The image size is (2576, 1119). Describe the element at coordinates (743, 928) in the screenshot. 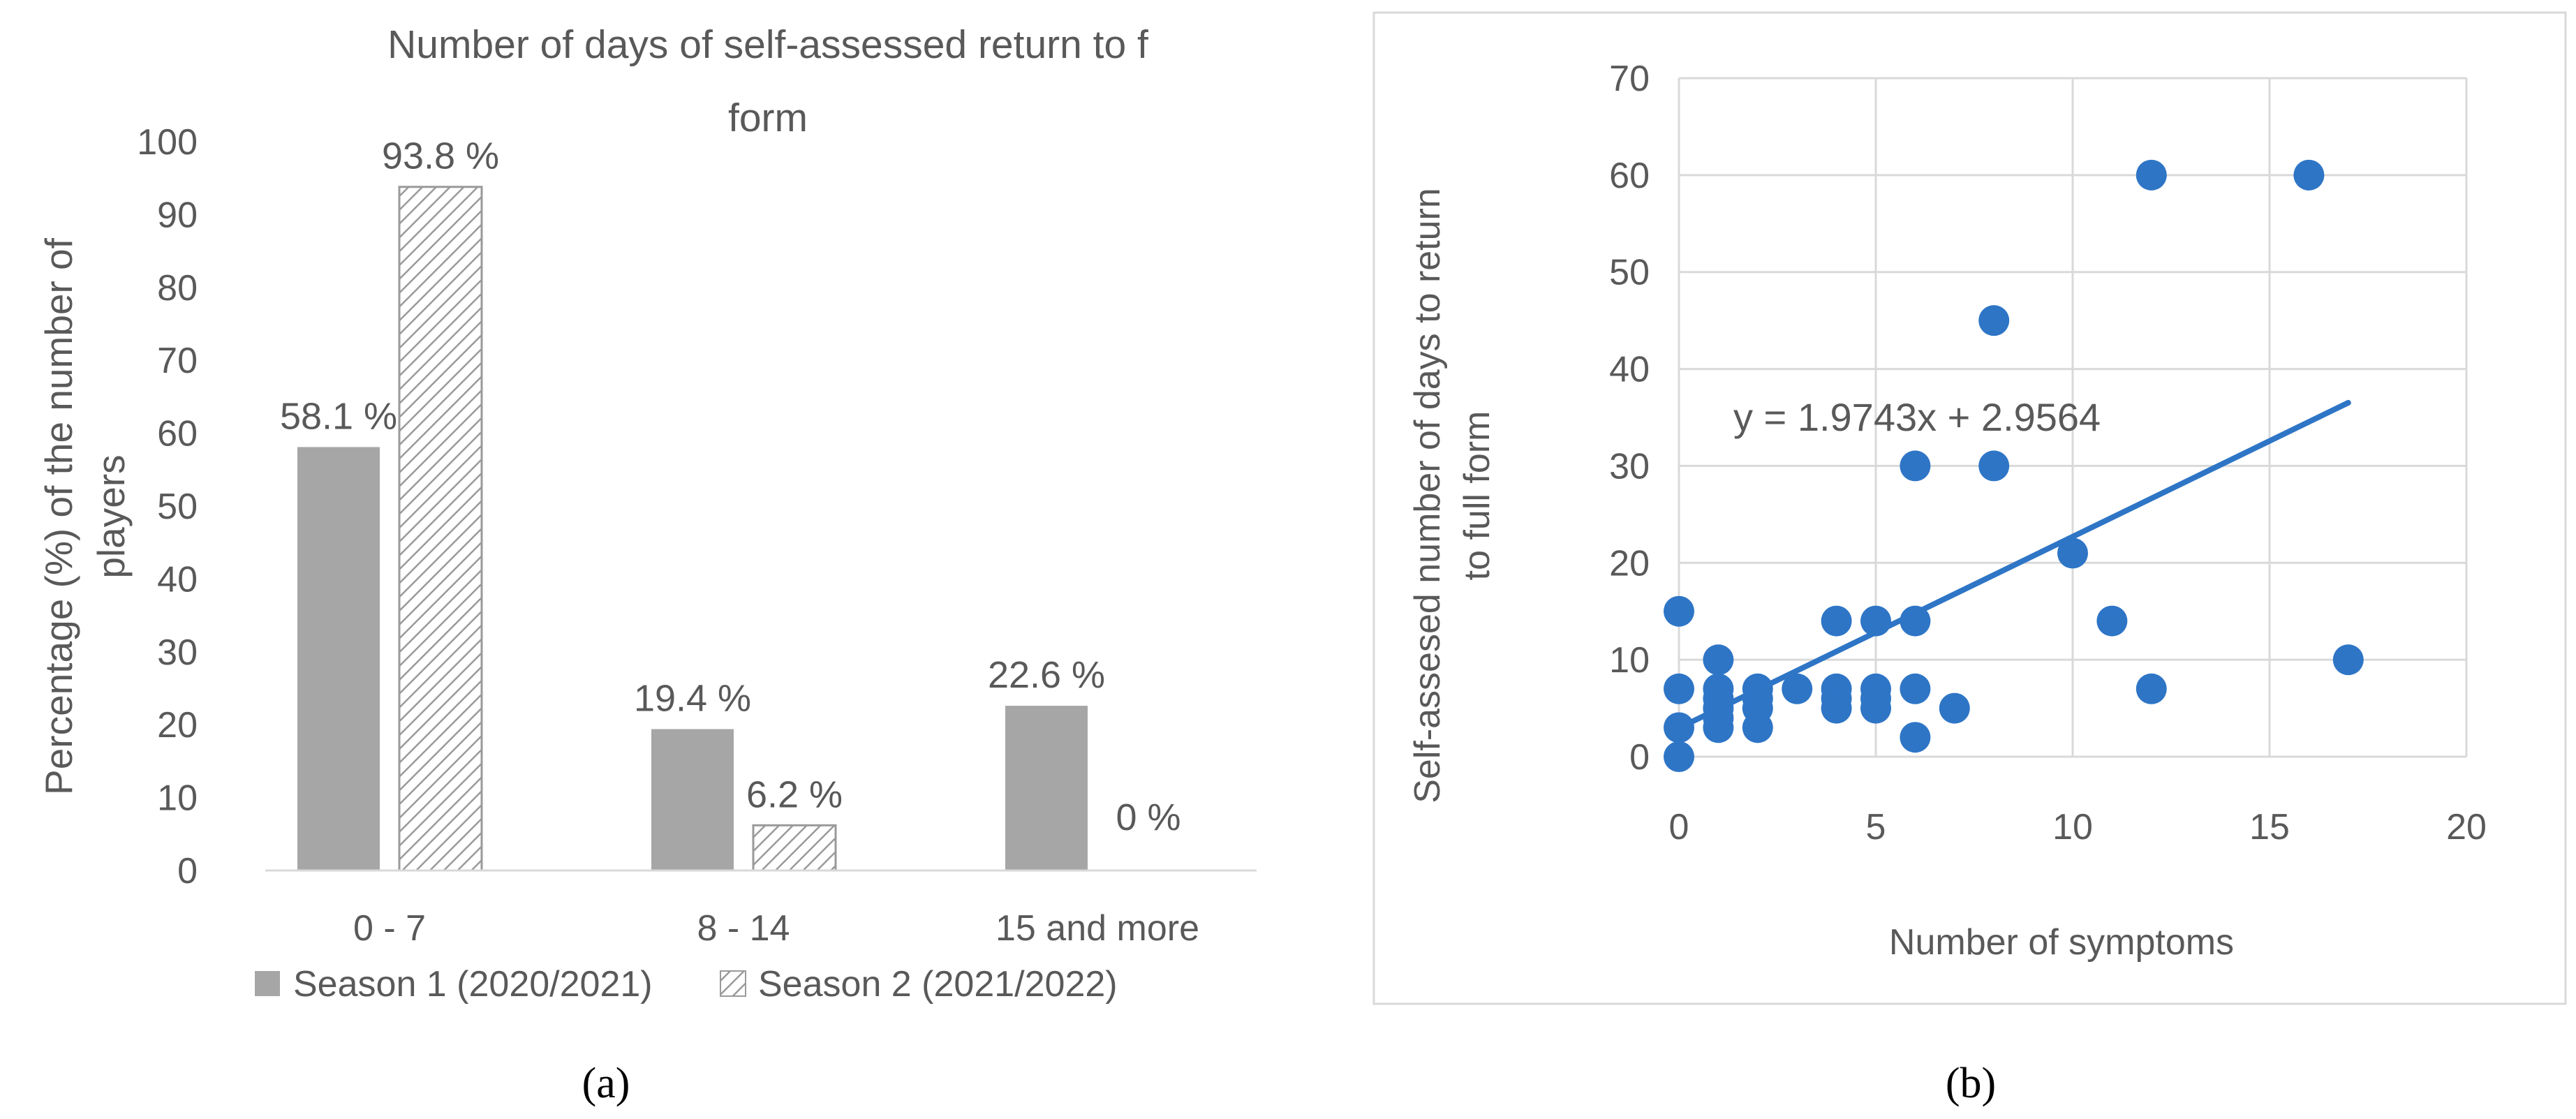

I see `x-tick-label: 8 - 14` at that location.